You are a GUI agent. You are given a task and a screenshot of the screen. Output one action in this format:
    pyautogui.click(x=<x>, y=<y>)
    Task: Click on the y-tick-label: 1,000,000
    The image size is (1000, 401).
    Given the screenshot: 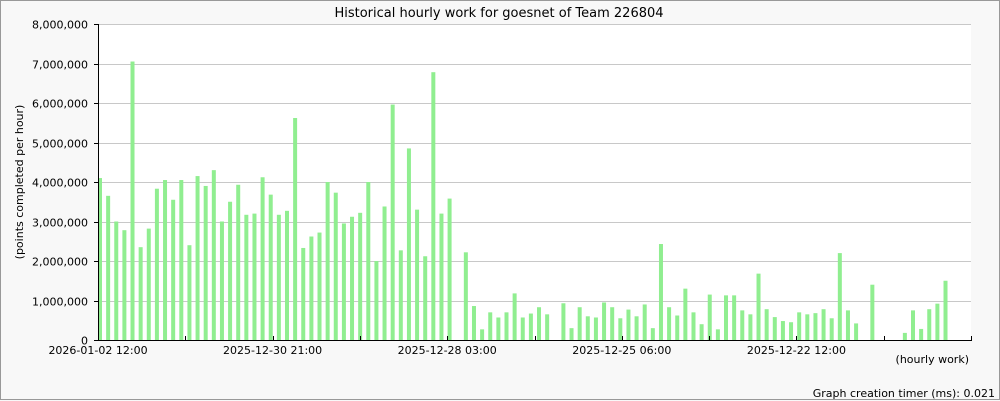 What is the action you would take?
    pyautogui.click(x=60, y=302)
    